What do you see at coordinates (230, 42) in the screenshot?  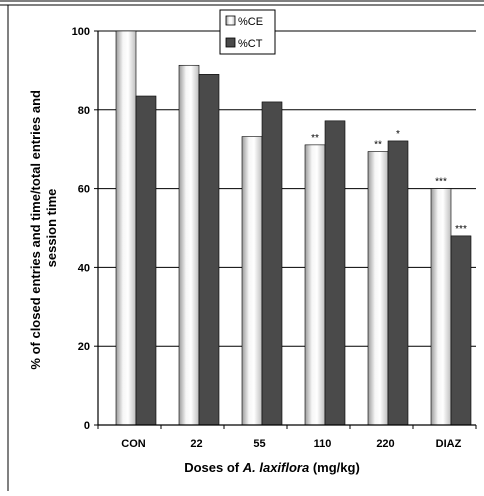 I see `legend-swatch-ct` at bounding box center [230, 42].